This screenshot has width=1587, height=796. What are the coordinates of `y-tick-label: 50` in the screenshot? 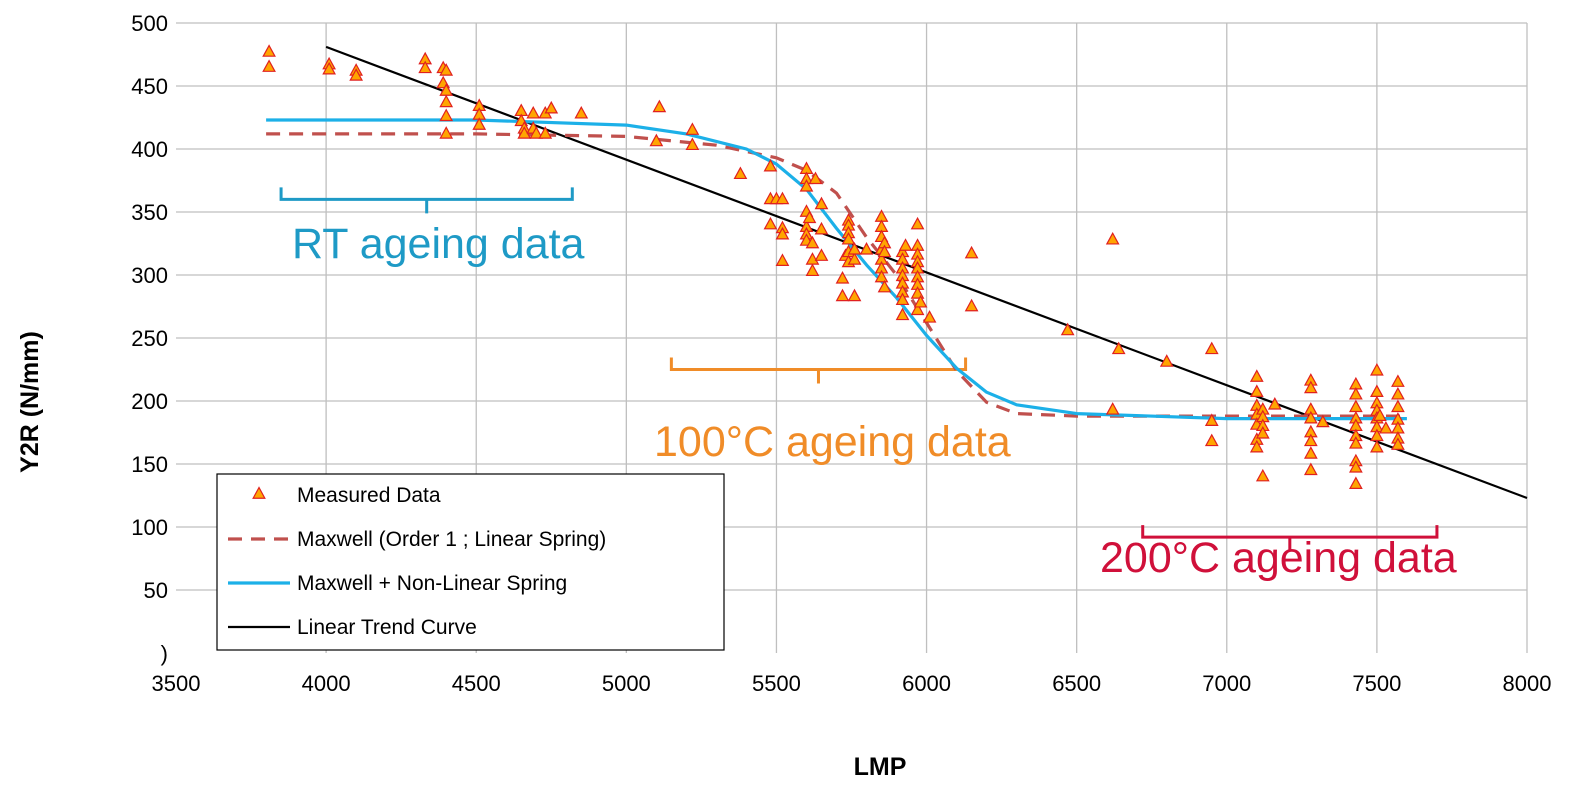 It's located at (156, 590).